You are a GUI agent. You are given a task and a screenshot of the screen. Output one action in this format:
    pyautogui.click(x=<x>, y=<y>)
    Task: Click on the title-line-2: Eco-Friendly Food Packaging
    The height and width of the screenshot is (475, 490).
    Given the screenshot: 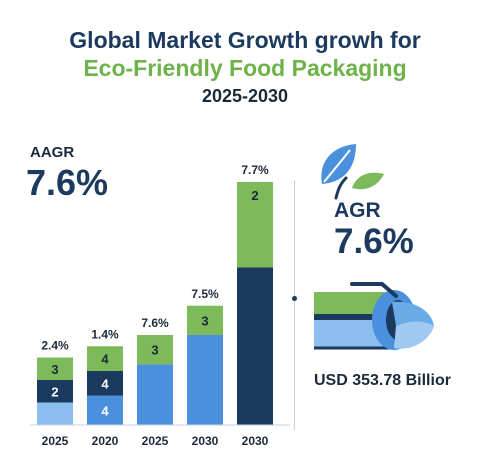 What is the action you would take?
    pyautogui.click(x=245, y=68)
    